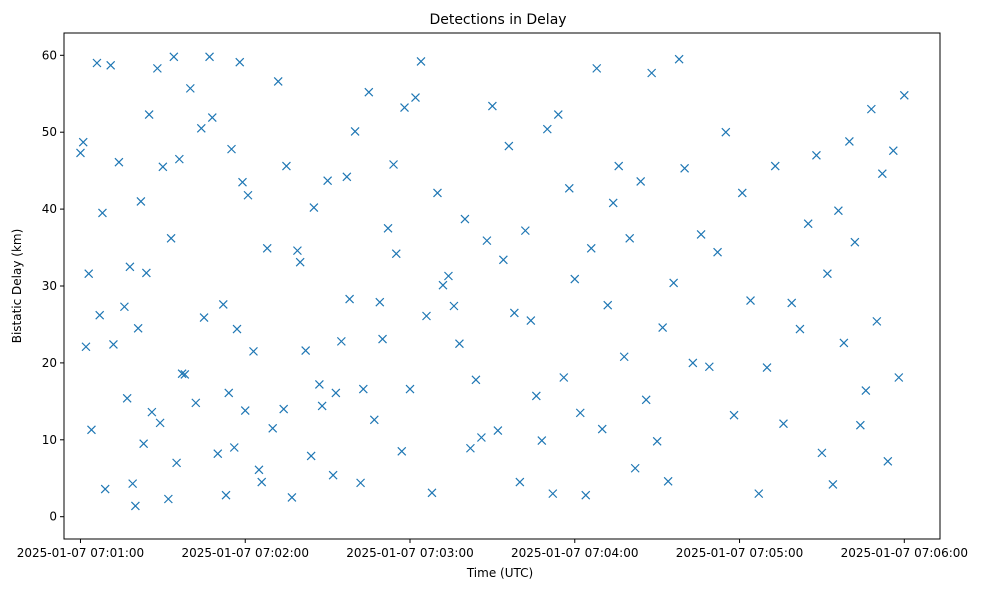  Describe the element at coordinates (49, 132) in the screenshot. I see `y-tick-label: 50` at that location.